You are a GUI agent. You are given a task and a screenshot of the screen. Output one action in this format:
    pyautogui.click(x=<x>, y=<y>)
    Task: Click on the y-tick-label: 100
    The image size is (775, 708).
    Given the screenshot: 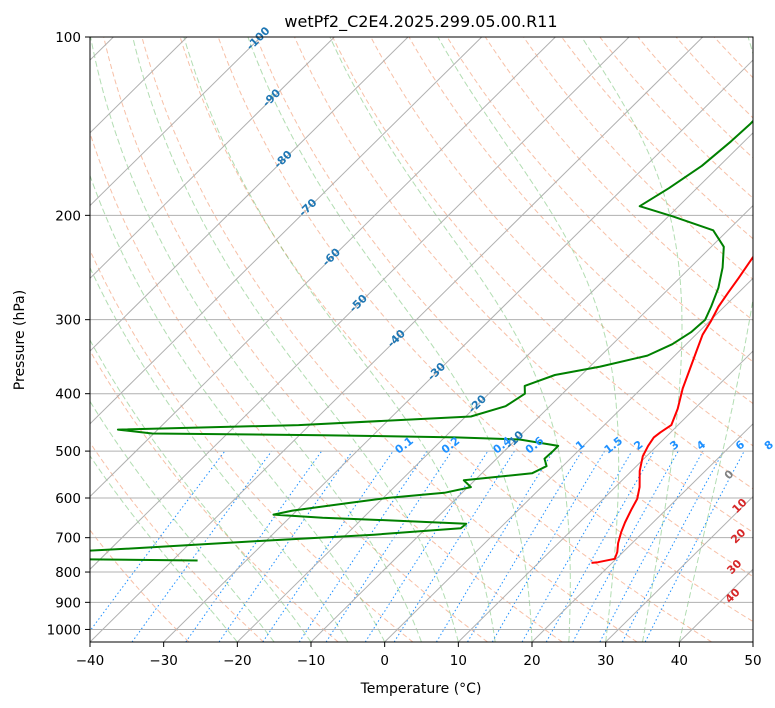 What is the action you would take?
    pyautogui.click(x=68, y=38)
    